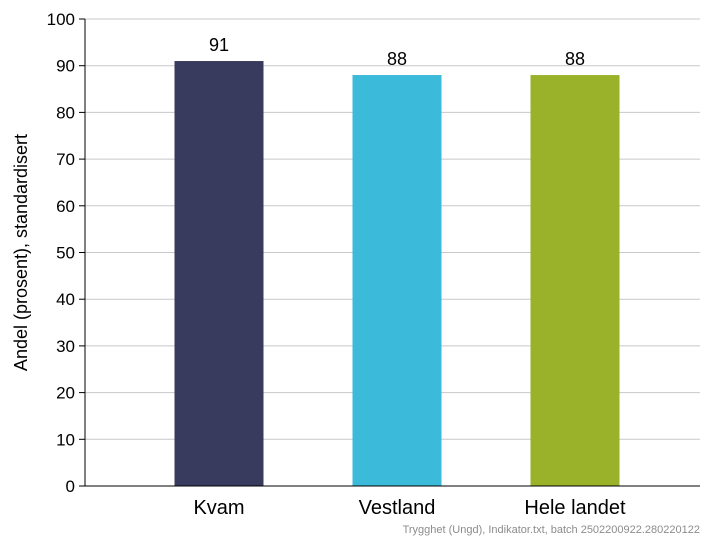  I want to click on y-tick-label: 60, so click(65, 206).